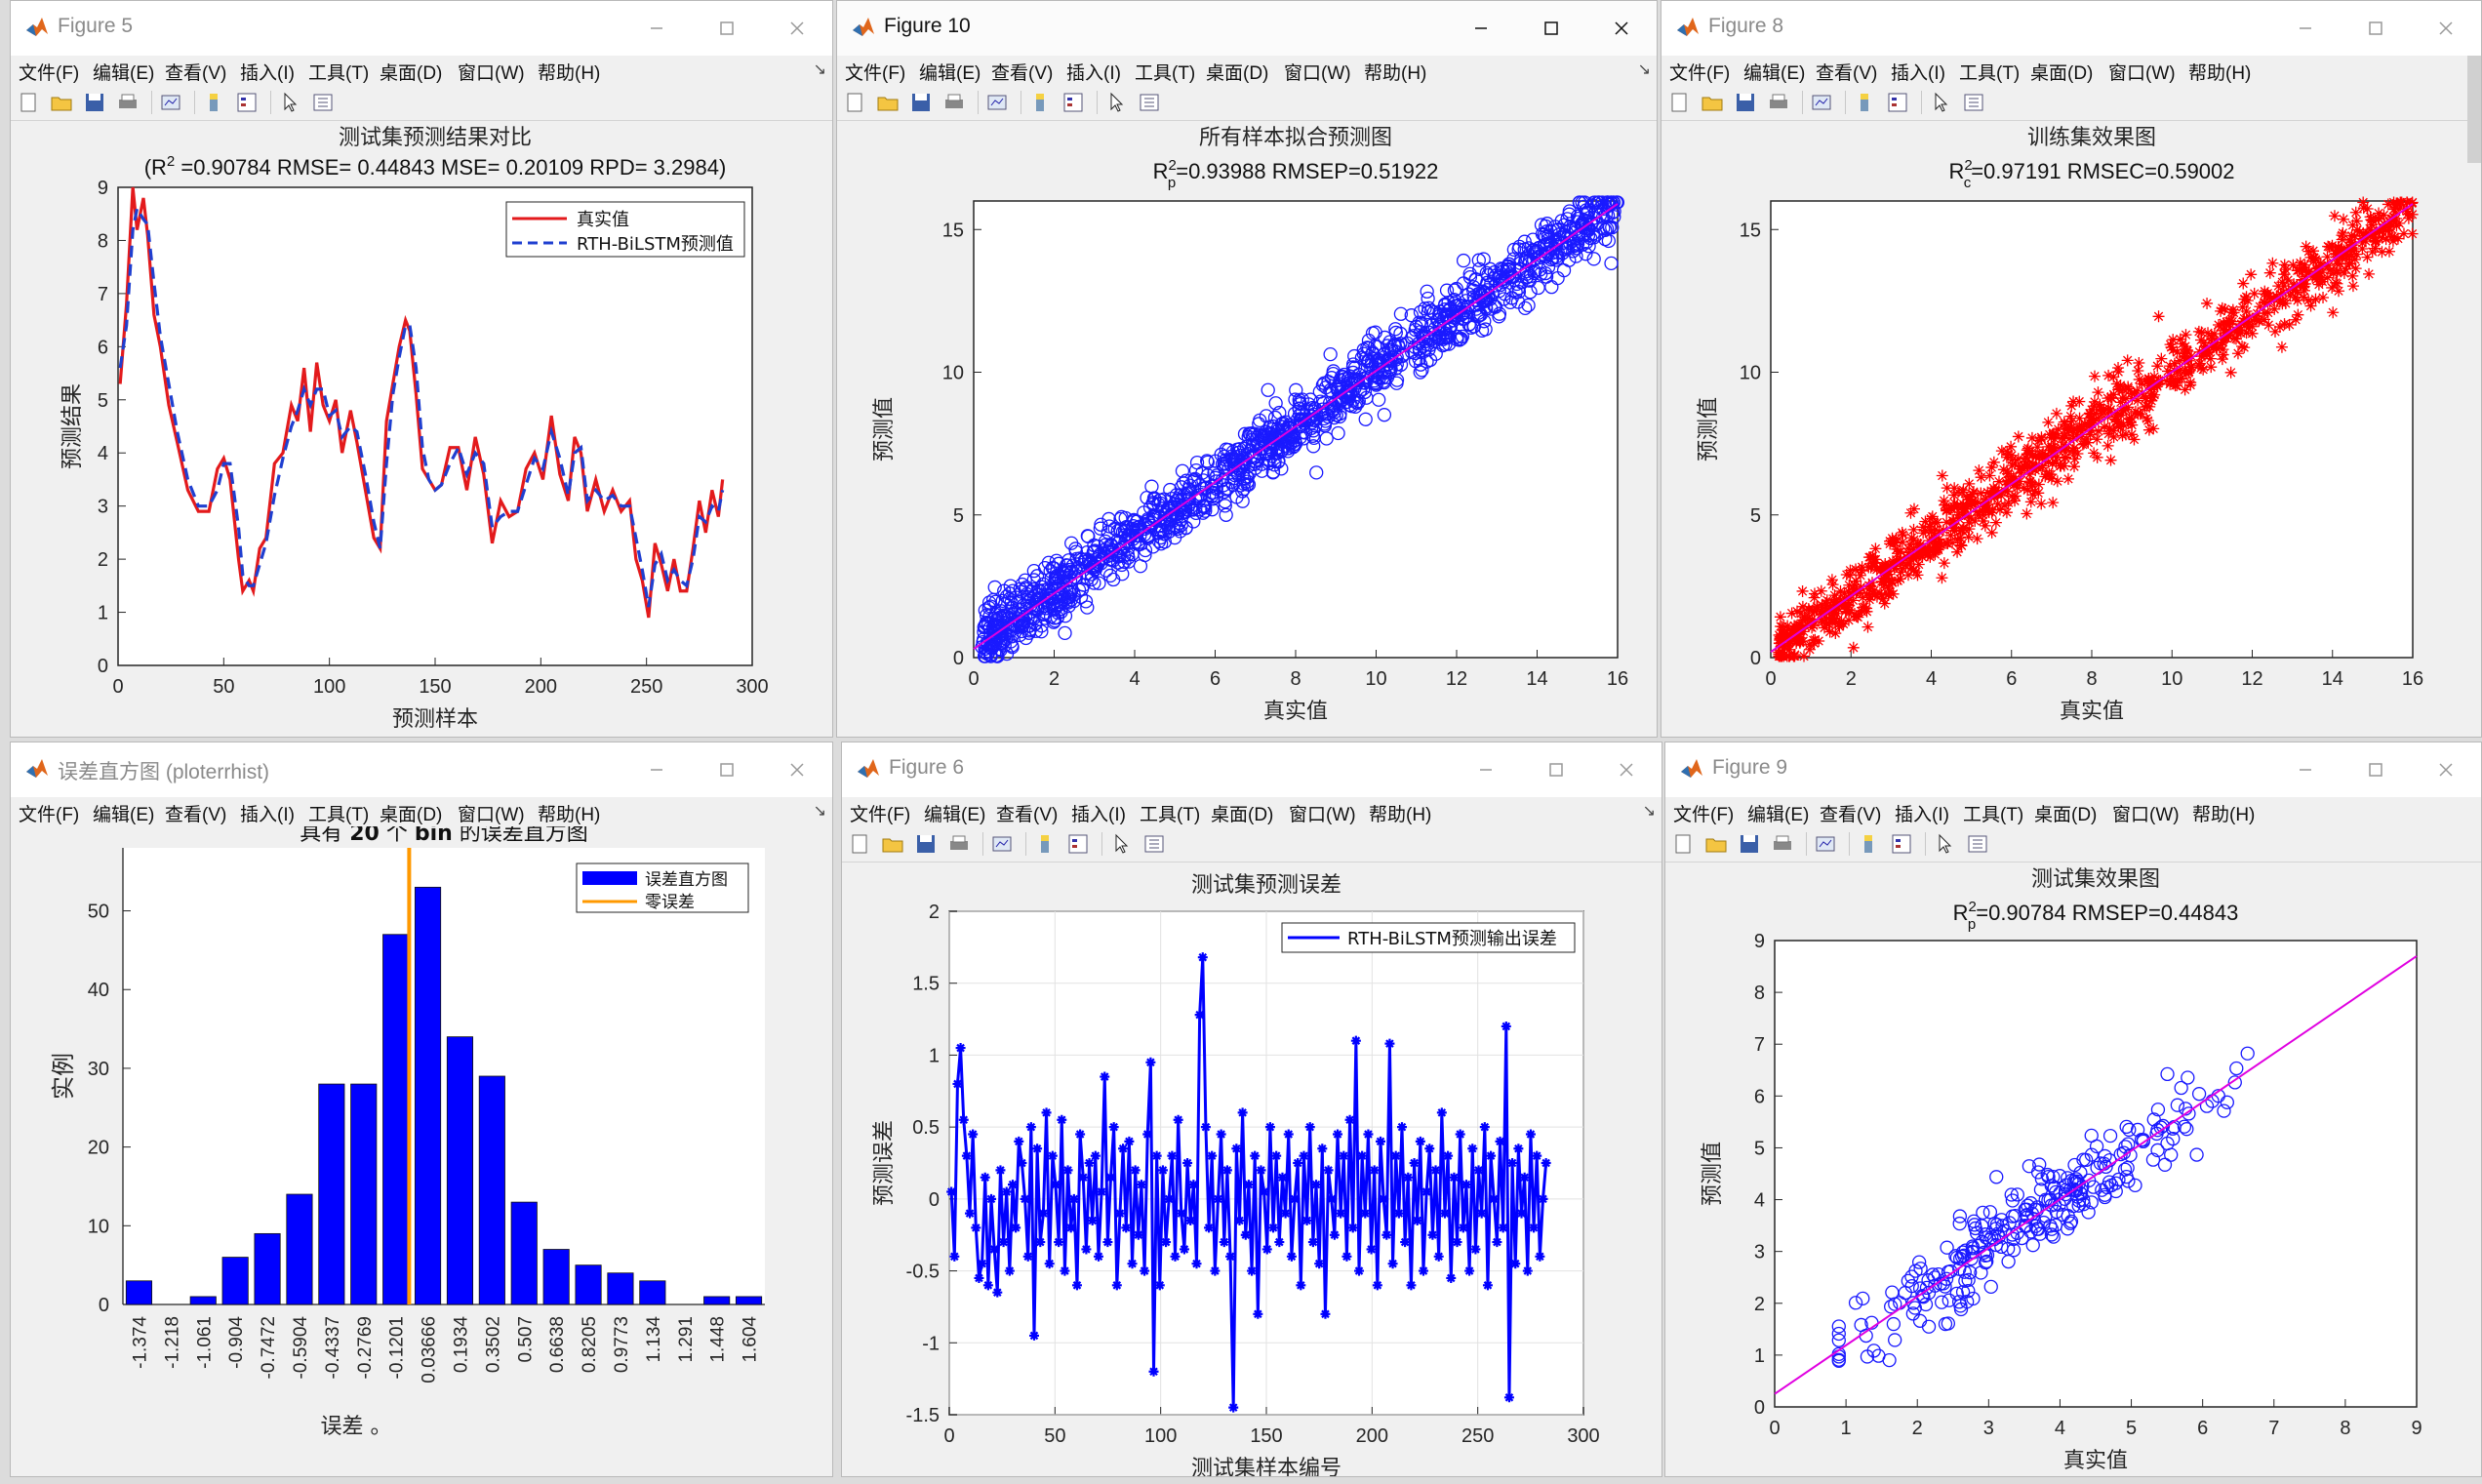 The width and height of the screenshot is (2482, 1484). What do you see at coordinates (422, 28) in the screenshot?
I see `title-bar: Figure 5` at bounding box center [422, 28].